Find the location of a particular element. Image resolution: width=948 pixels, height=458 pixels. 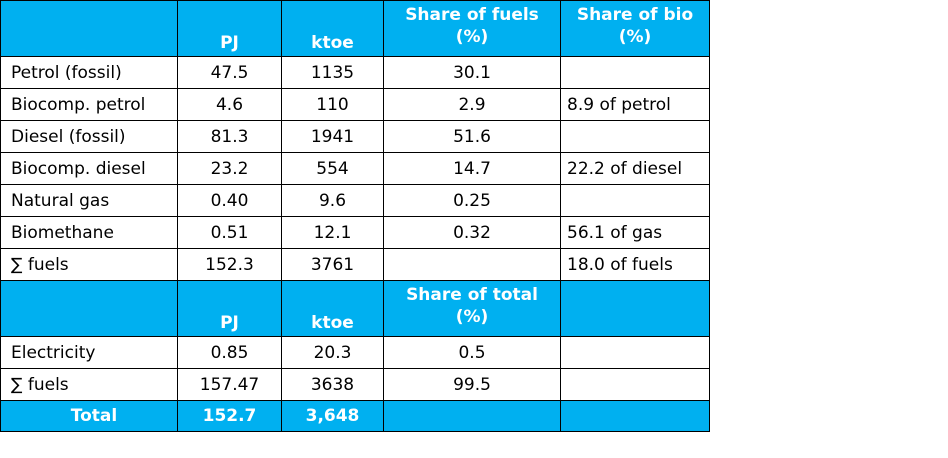

row-label: Biomethane is located at coordinates (89, 232).